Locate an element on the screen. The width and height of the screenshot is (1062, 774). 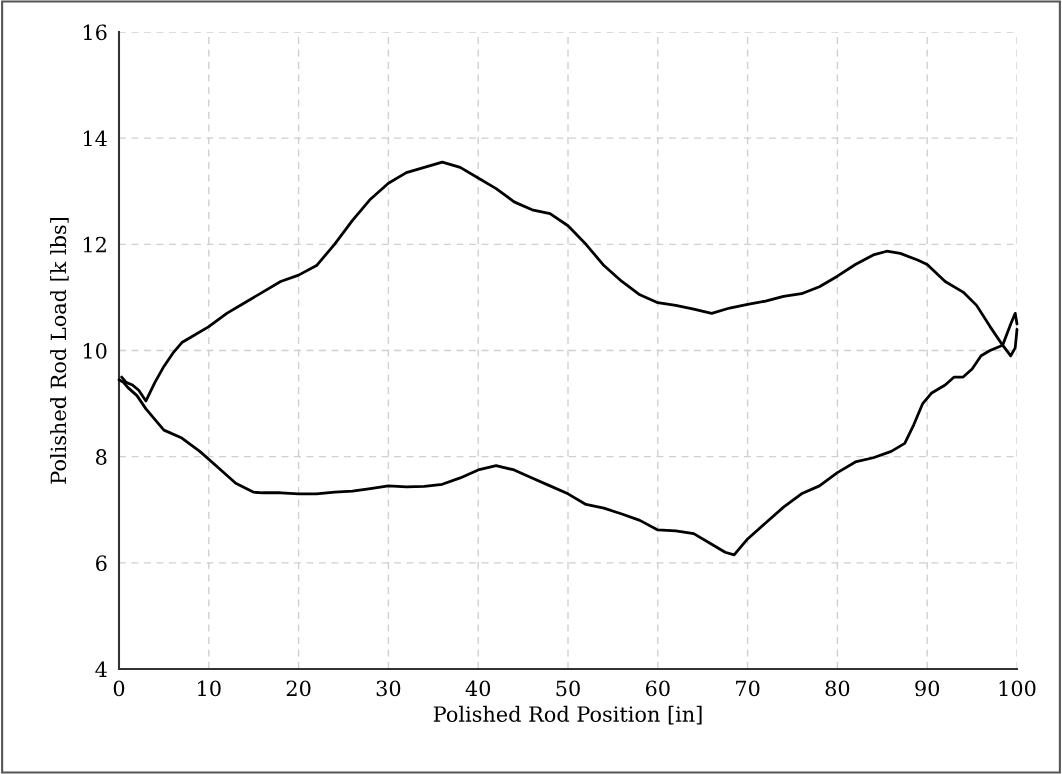
x-tick-label: 0 is located at coordinates (119, 688).